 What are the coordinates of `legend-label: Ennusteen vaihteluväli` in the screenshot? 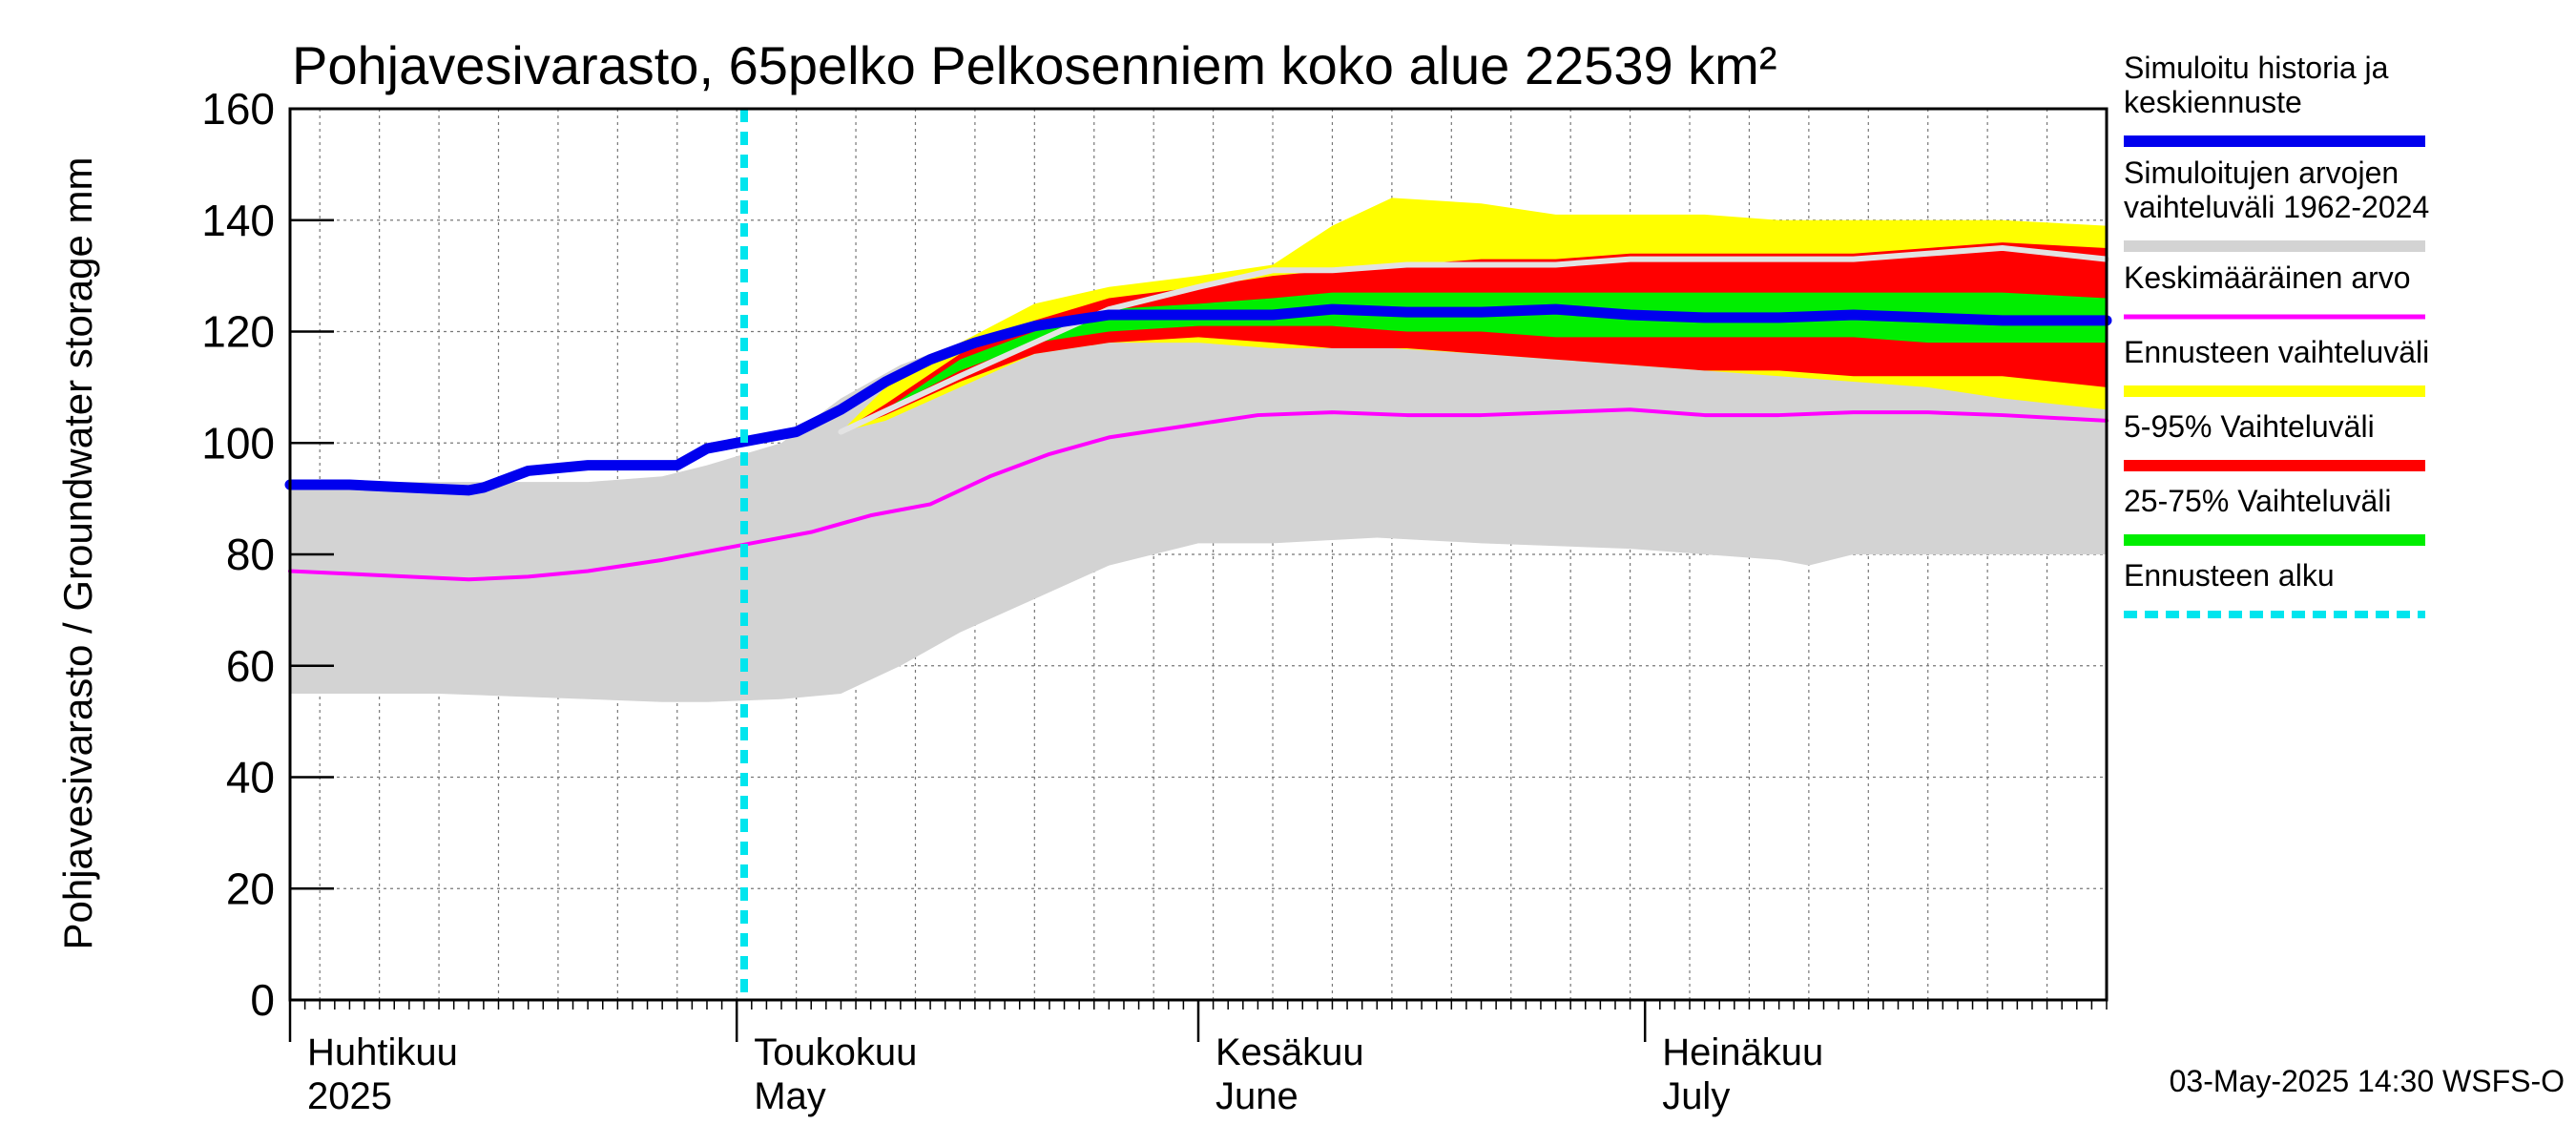 It's located at (2276, 352).